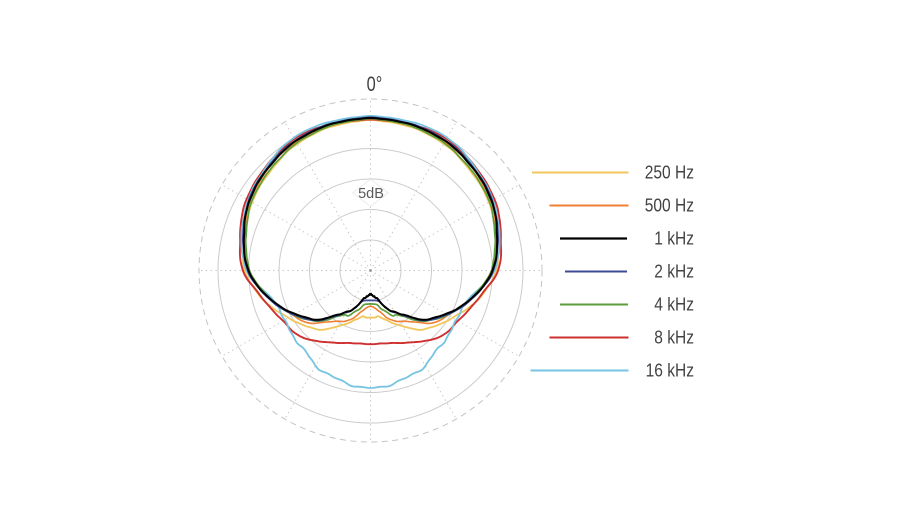 Image resolution: width=906 pixels, height=516 pixels. I want to click on svg-text: 0°, so click(375, 83).